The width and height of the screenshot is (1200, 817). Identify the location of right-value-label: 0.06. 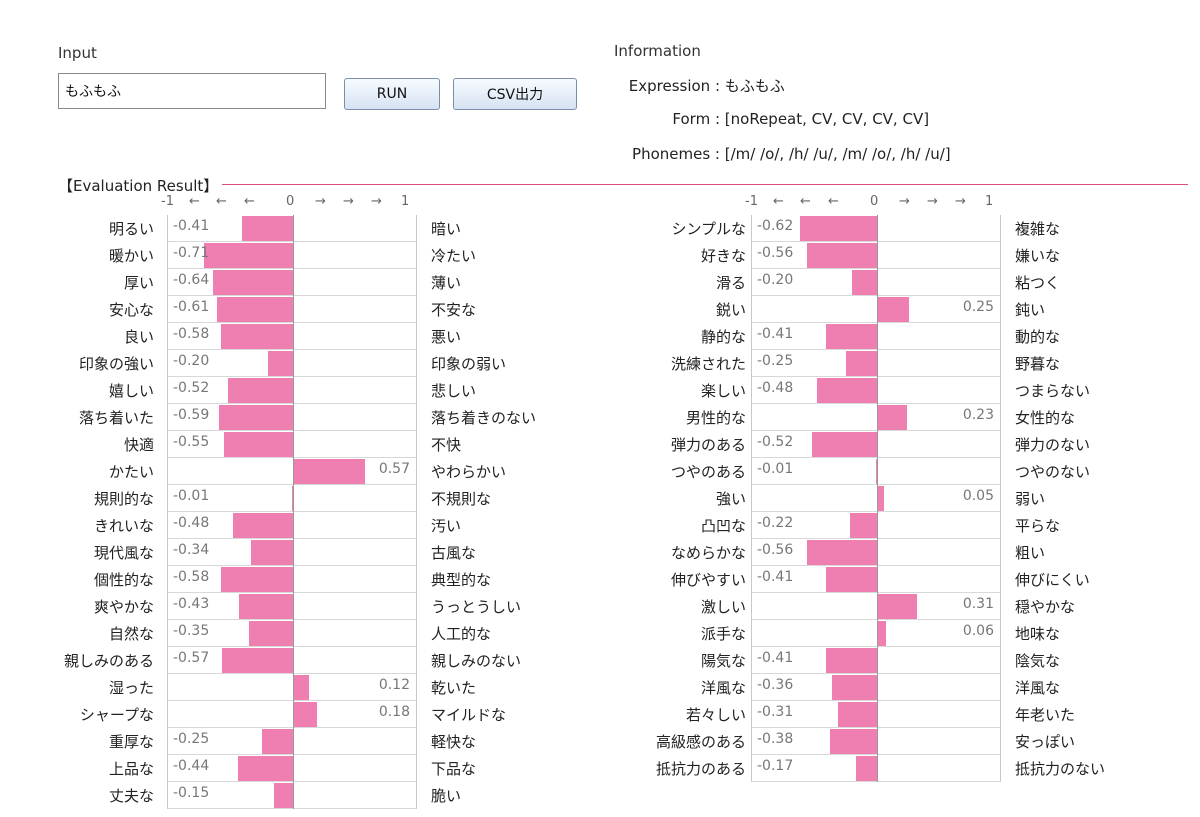
(978, 631).